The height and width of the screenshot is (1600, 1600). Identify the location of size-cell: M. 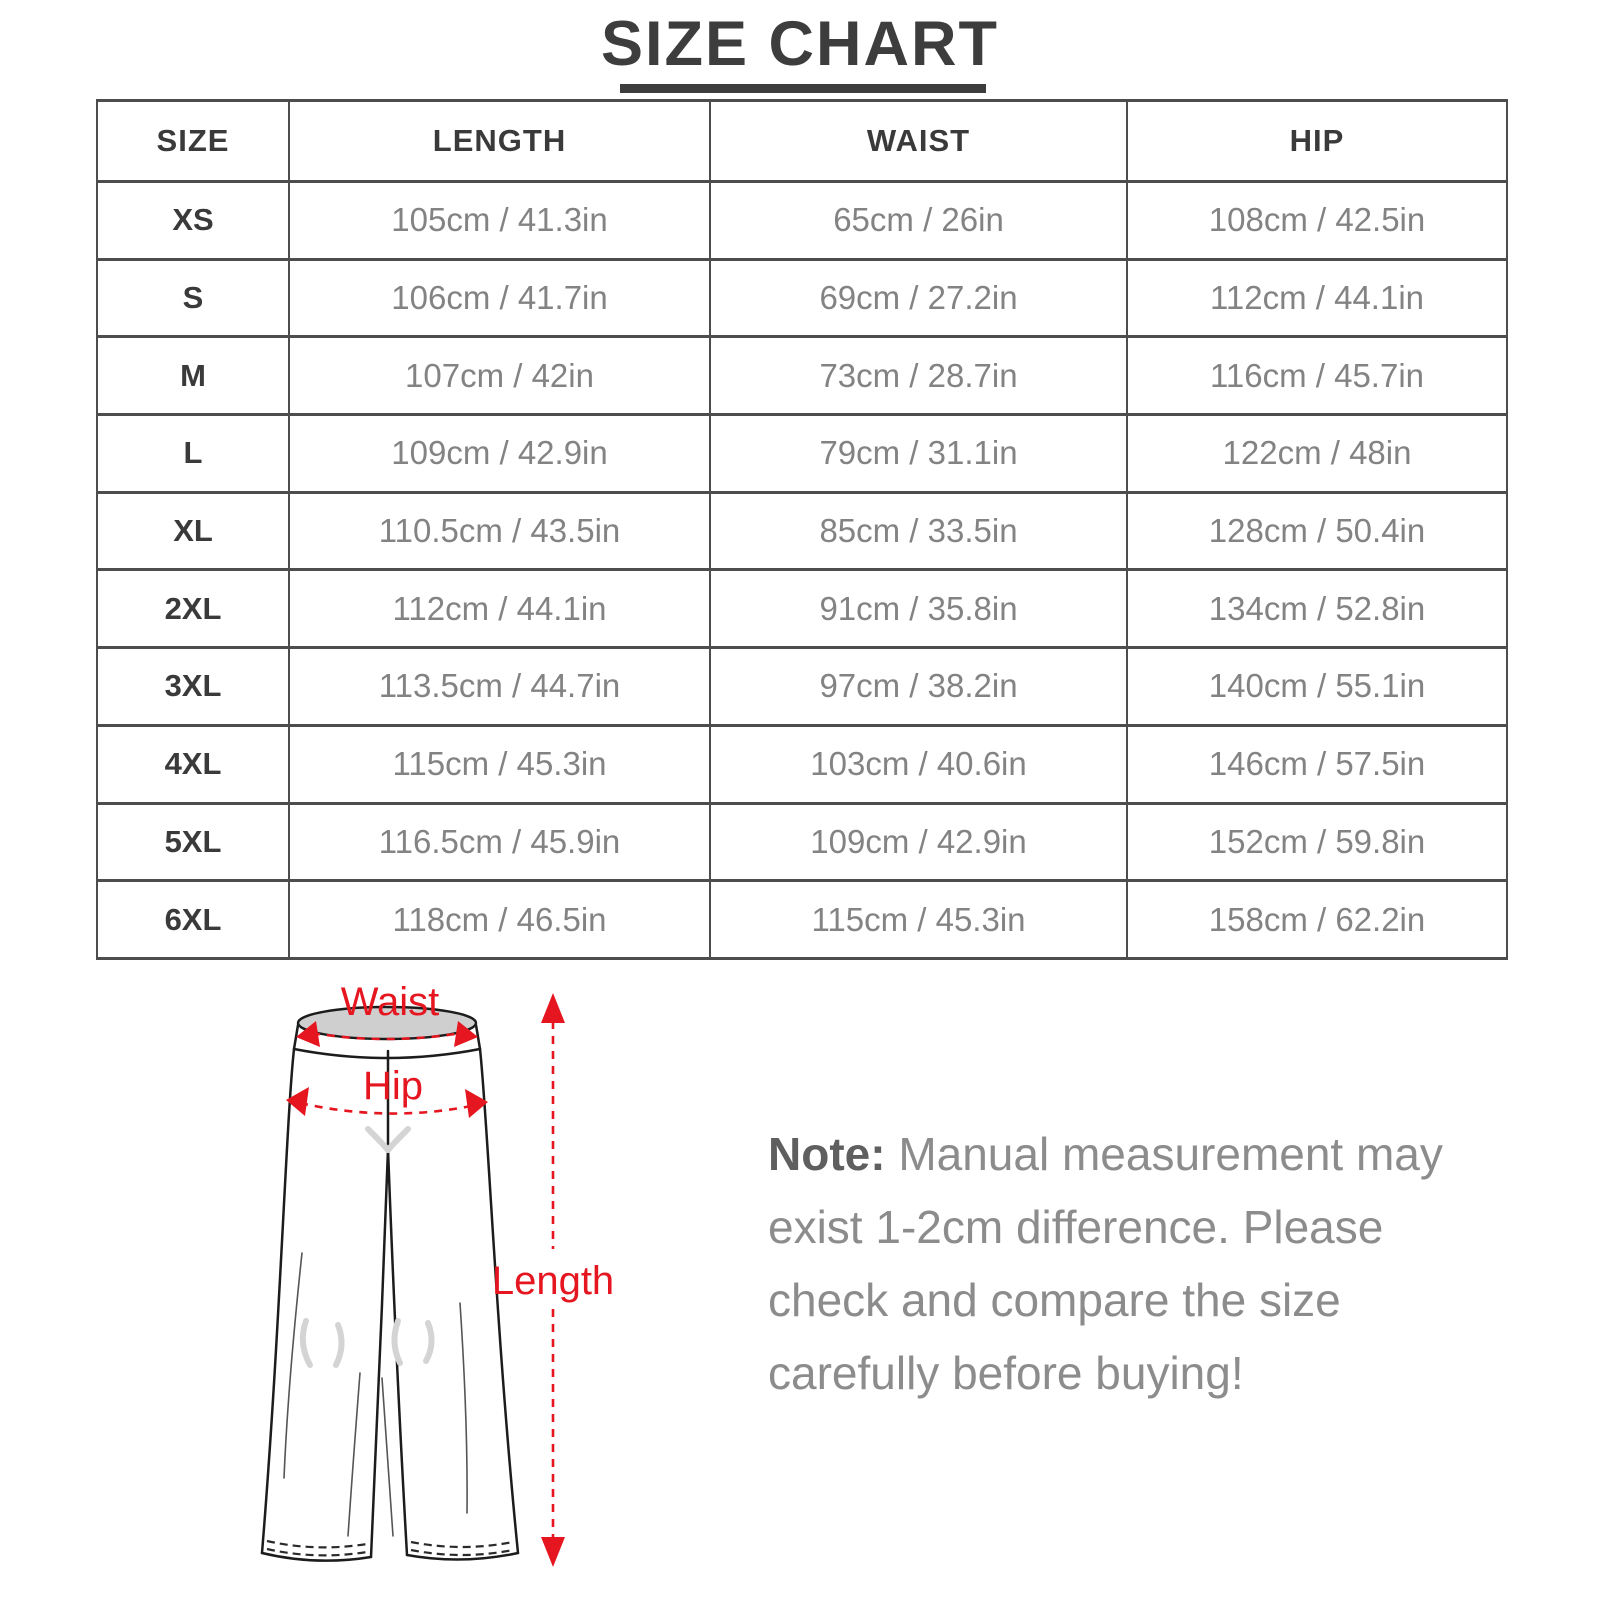
(193, 376).